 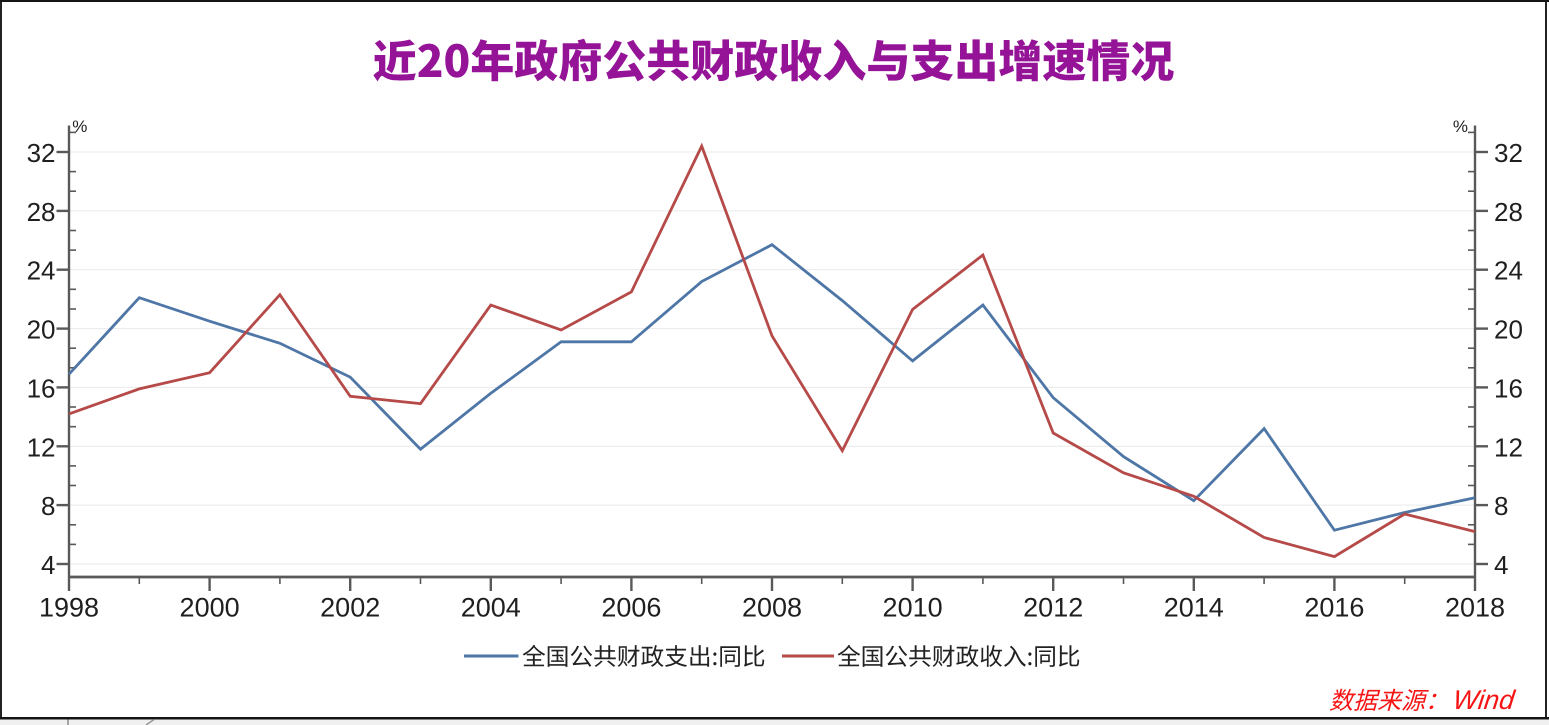 What do you see at coordinates (1475, 608) in the screenshot?
I see `svg-text: 2018` at bounding box center [1475, 608].